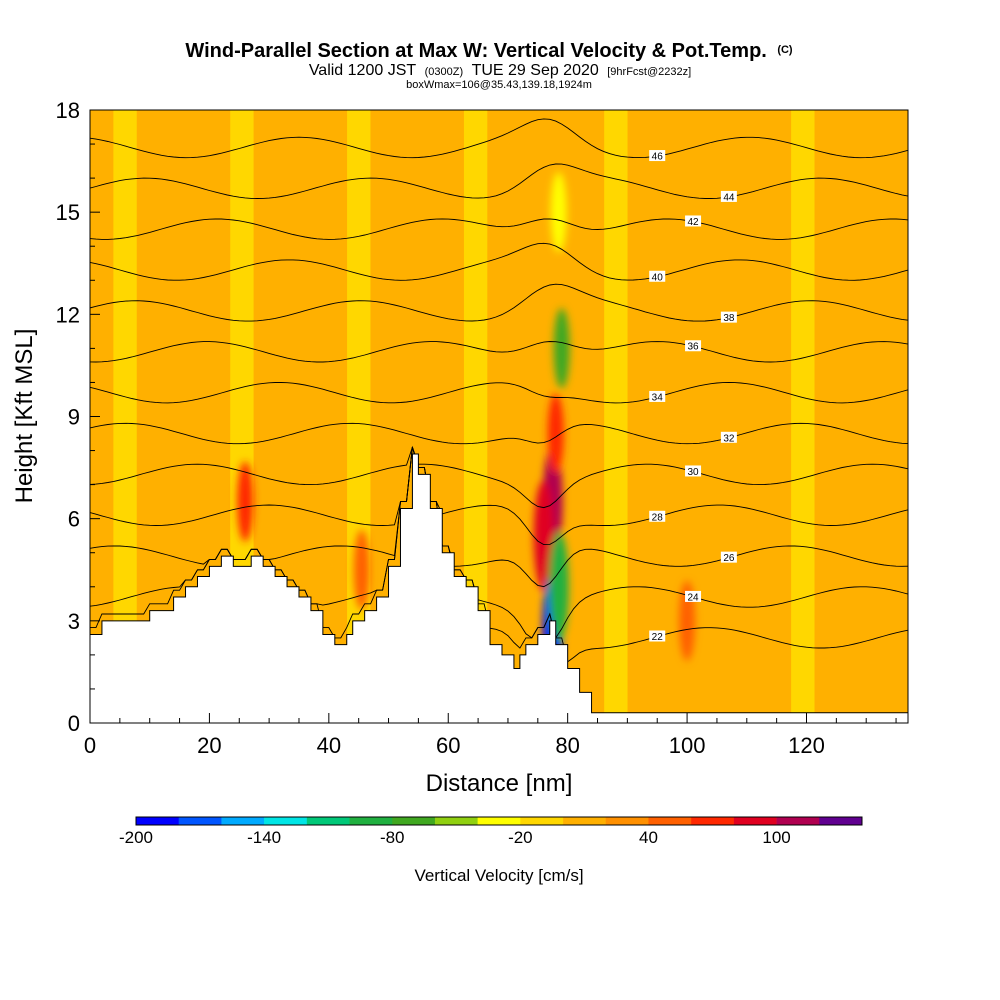  I want to click on isentrope-label-text: 22, so click(658, 637).